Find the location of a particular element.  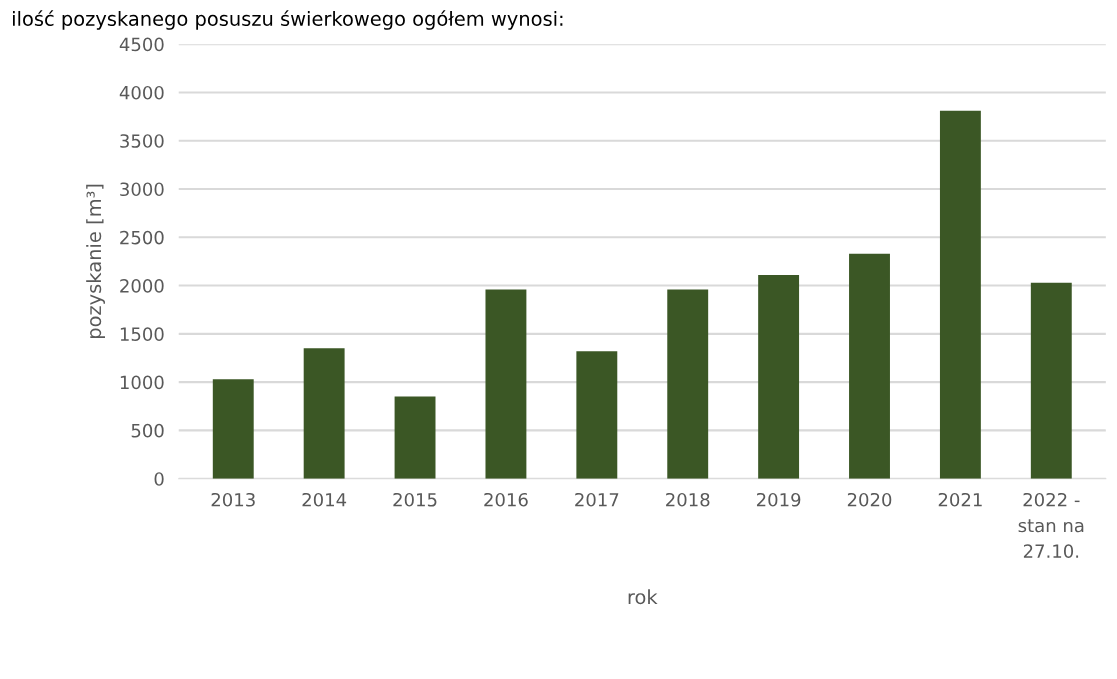

y-tick-label: 500 is located at coordinates (147, 430).